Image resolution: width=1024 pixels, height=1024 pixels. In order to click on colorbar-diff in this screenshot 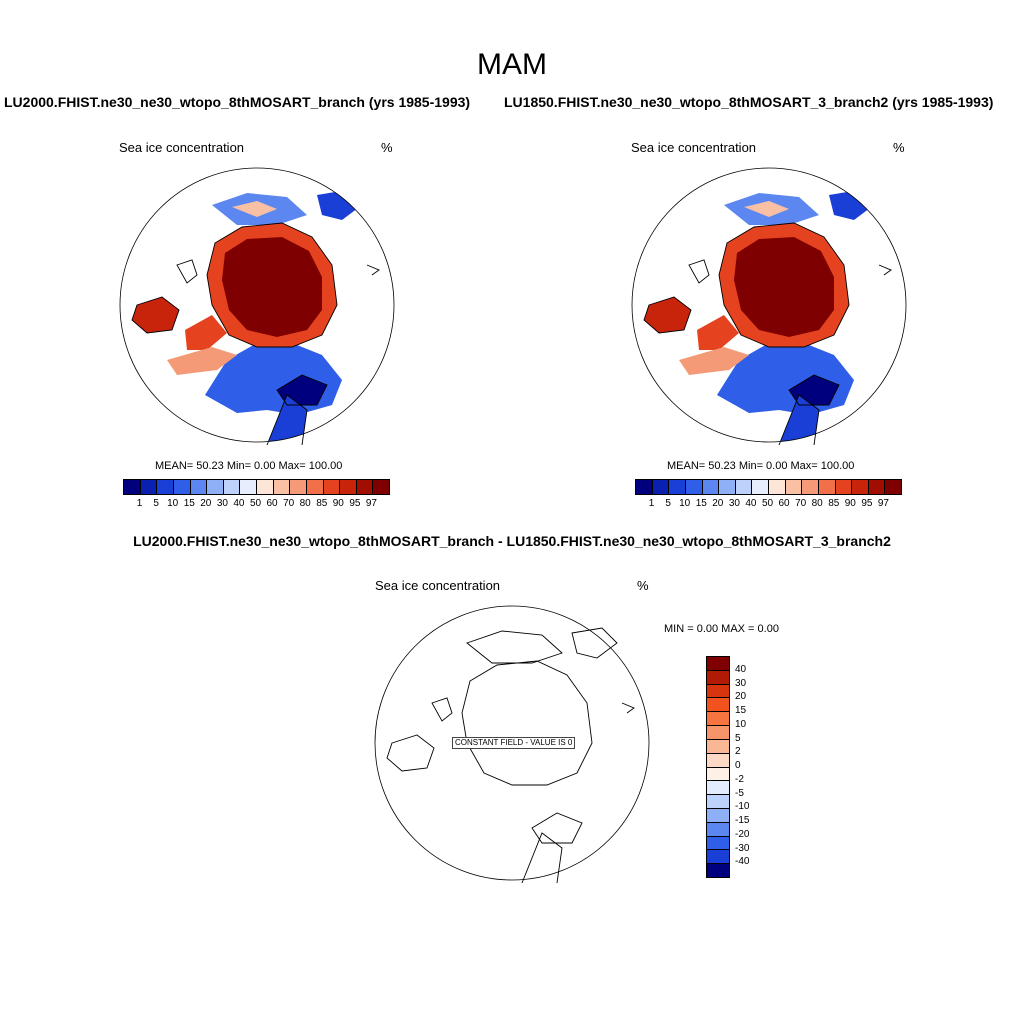, I will do `click(718, 767)`.